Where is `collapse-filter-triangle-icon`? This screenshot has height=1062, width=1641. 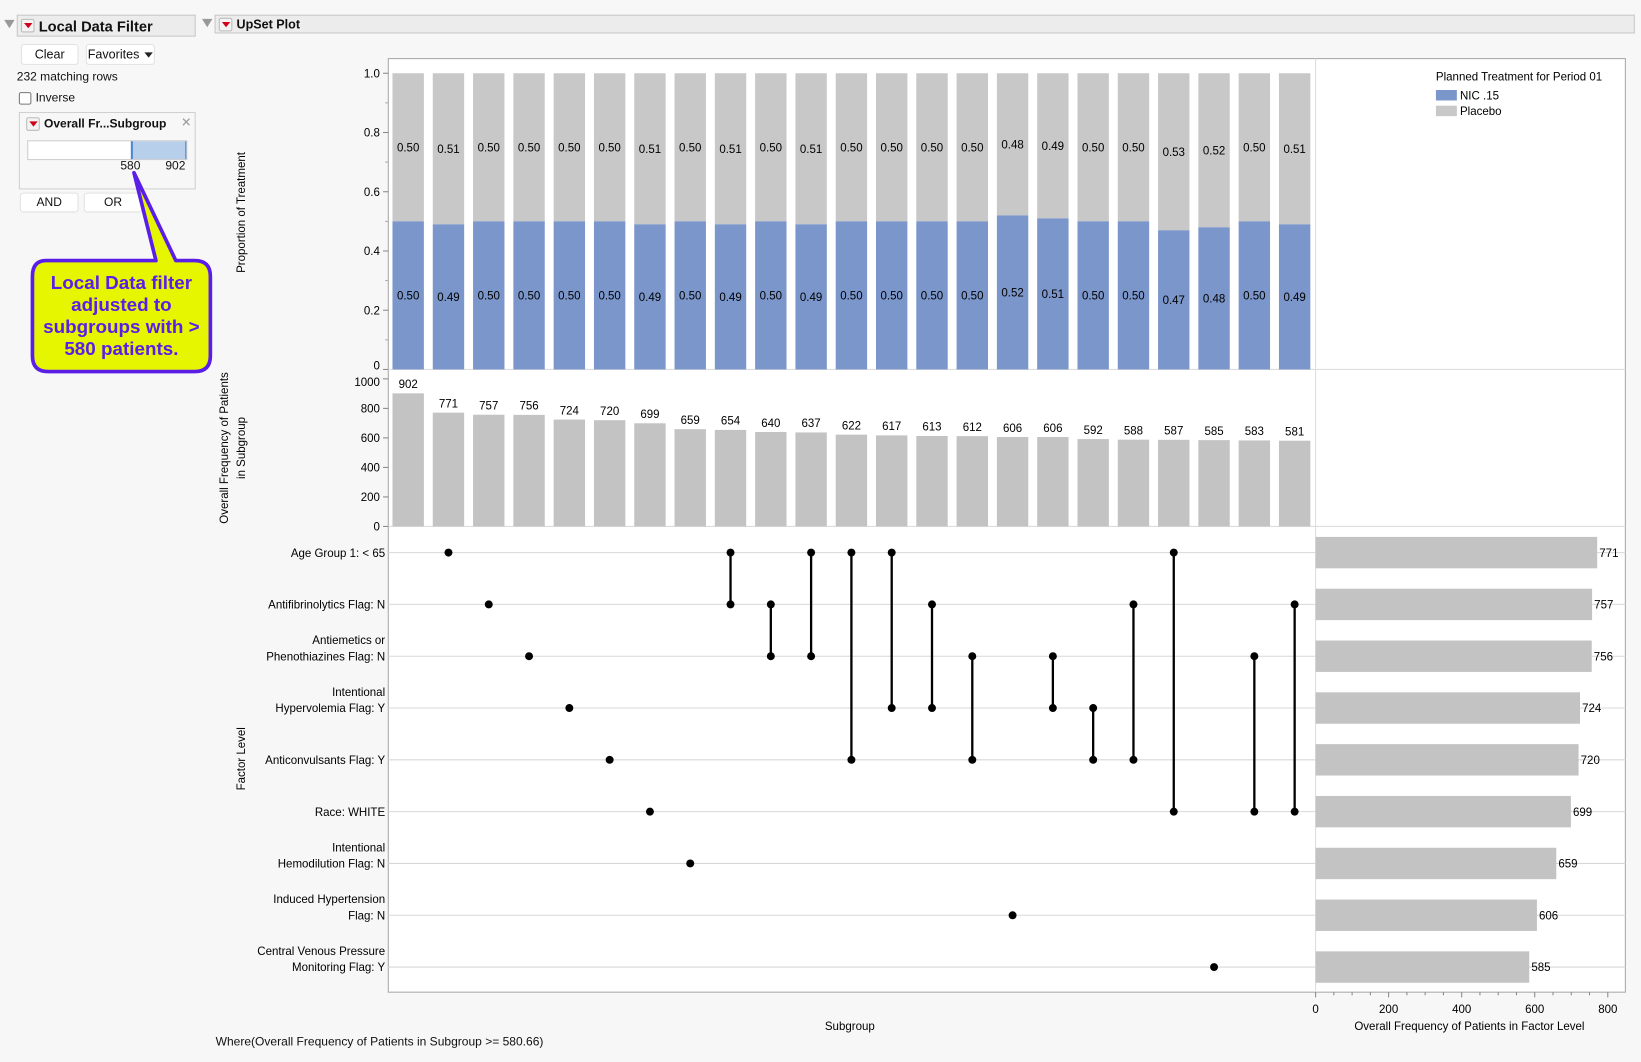 collapse-filter-triangle-icon is located at coordinates (9, 24).